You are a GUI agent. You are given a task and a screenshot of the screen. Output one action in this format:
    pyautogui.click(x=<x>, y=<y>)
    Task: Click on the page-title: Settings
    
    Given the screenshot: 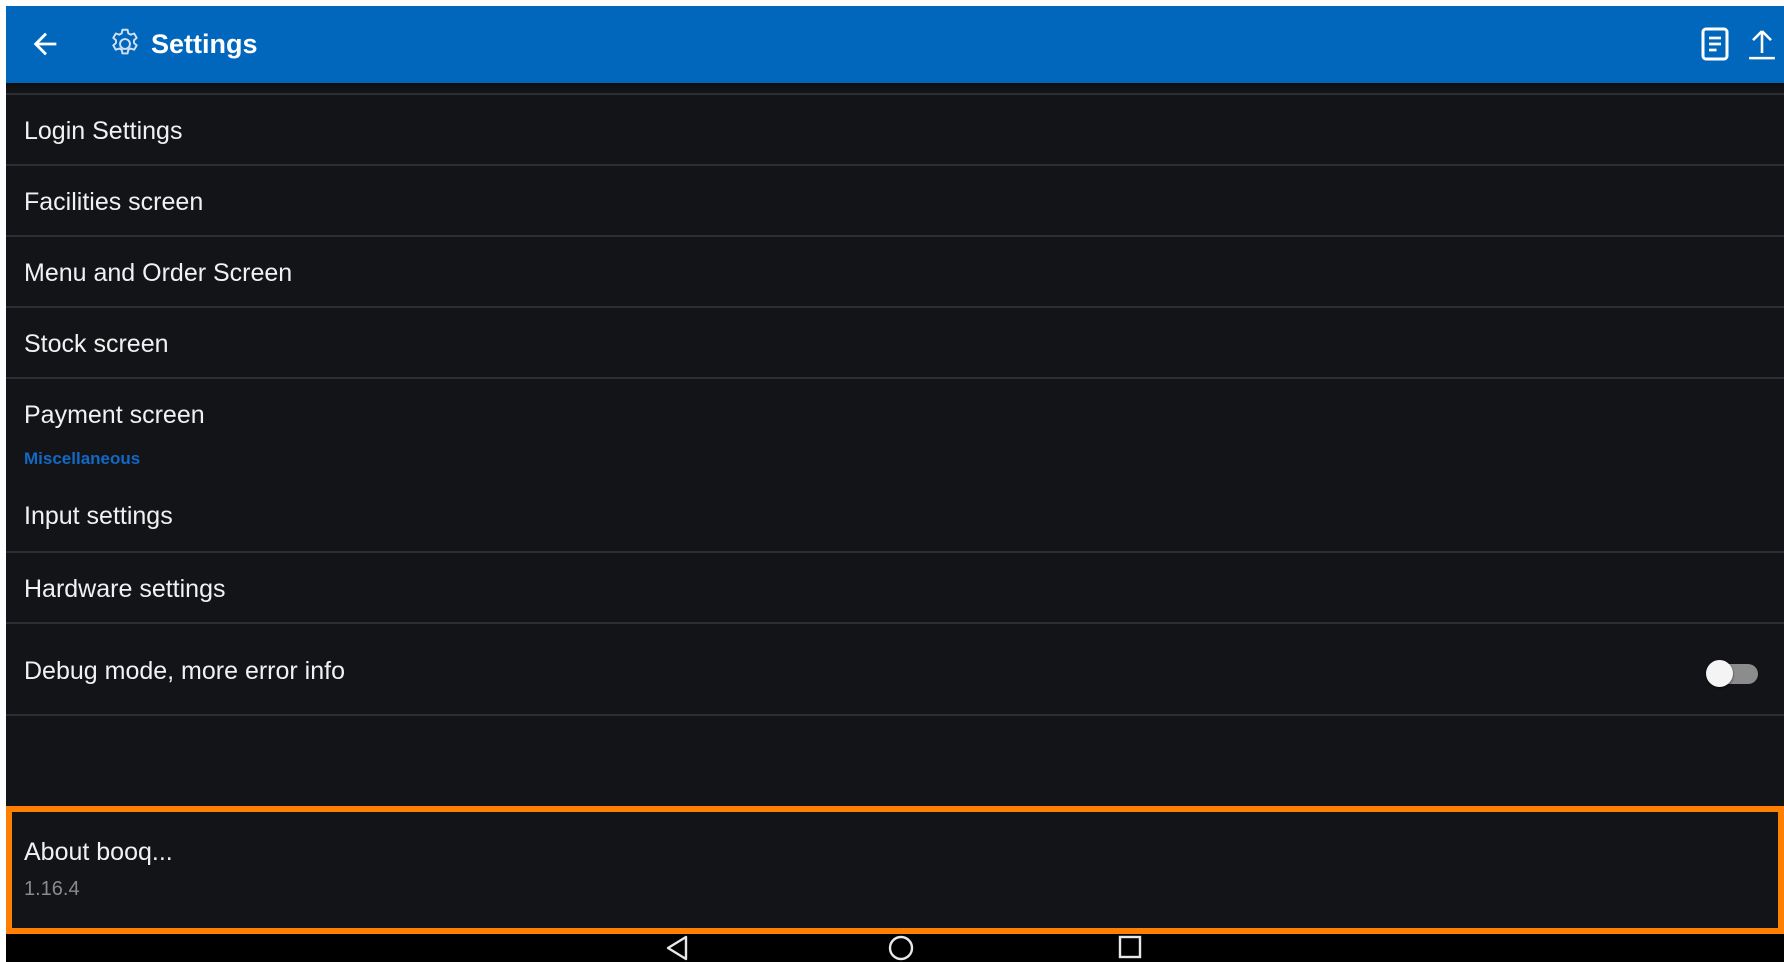 What is the action you would take?
    pyautogui.click(x=204, y=44)
    